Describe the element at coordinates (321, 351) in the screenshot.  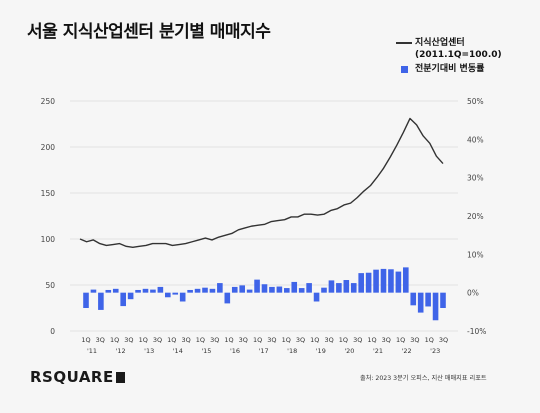
I see `x-axis-year-label: '19` at that location.